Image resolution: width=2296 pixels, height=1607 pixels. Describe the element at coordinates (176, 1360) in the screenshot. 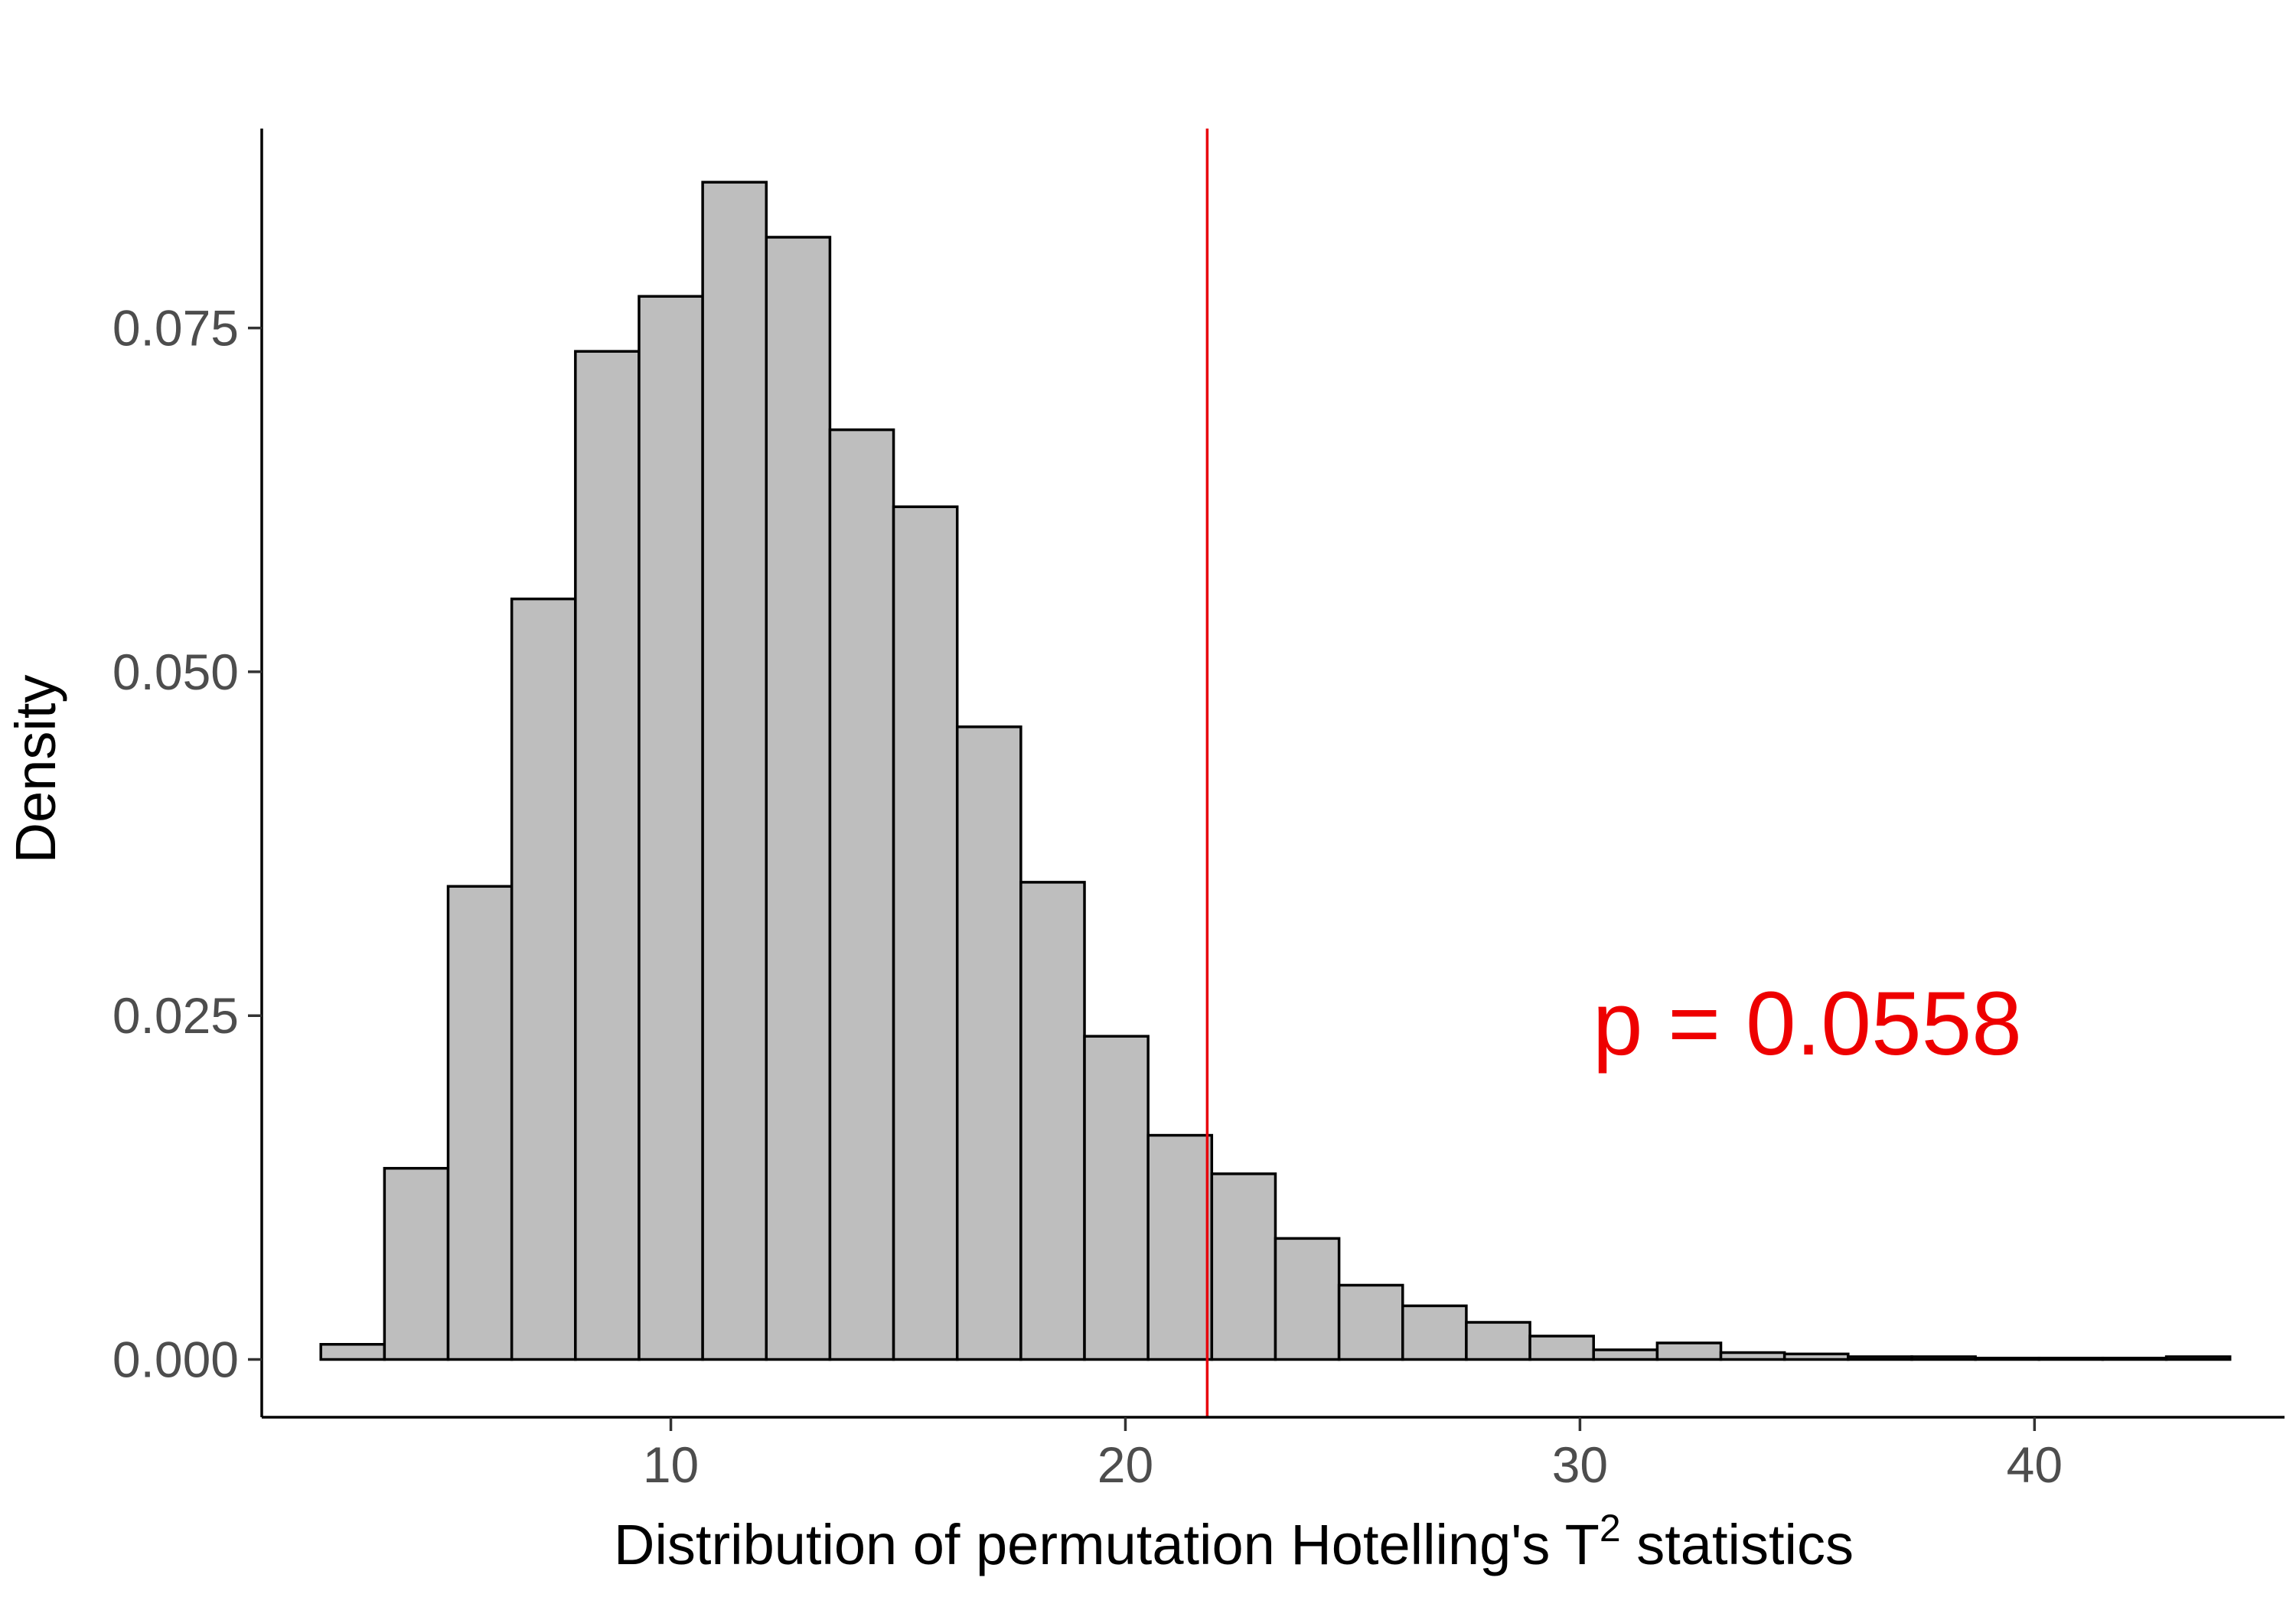

I see `y-tick-label: 0.000` at that location.